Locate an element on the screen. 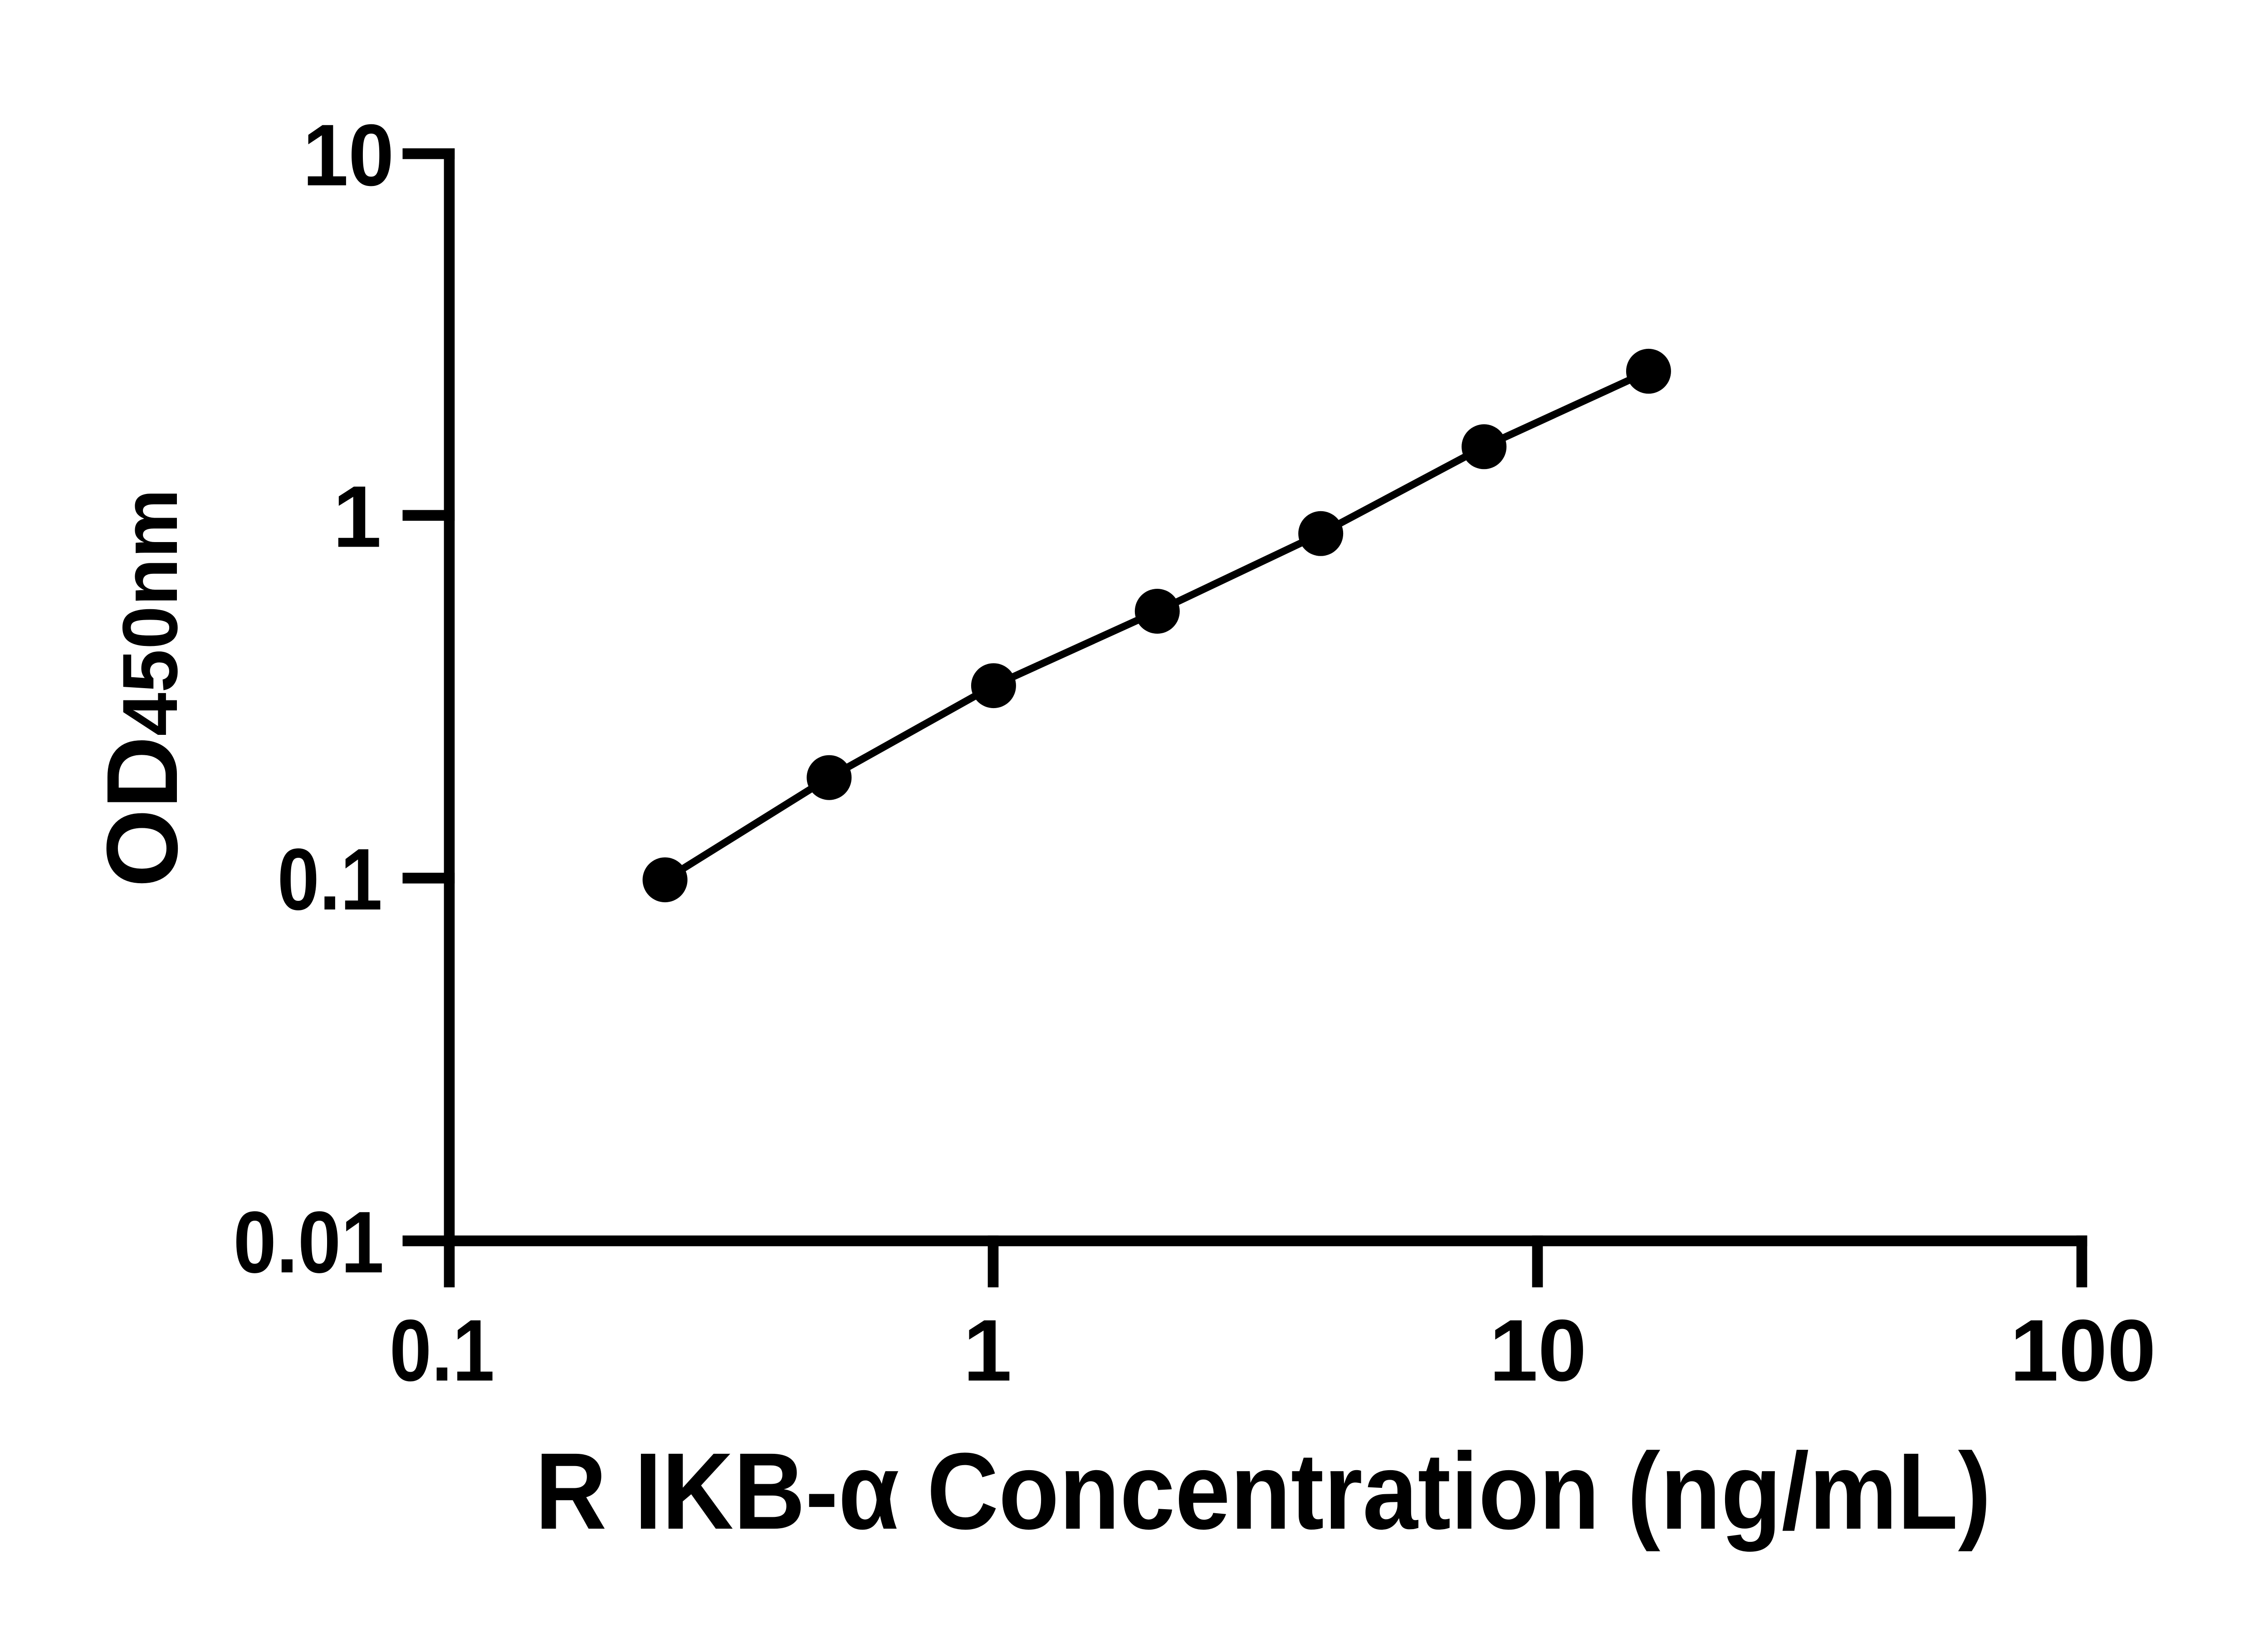 Image resolution: width=2268 pixels, height=1633 pixels. svg-text: 0.01 is located at coordinates (309, 1242).